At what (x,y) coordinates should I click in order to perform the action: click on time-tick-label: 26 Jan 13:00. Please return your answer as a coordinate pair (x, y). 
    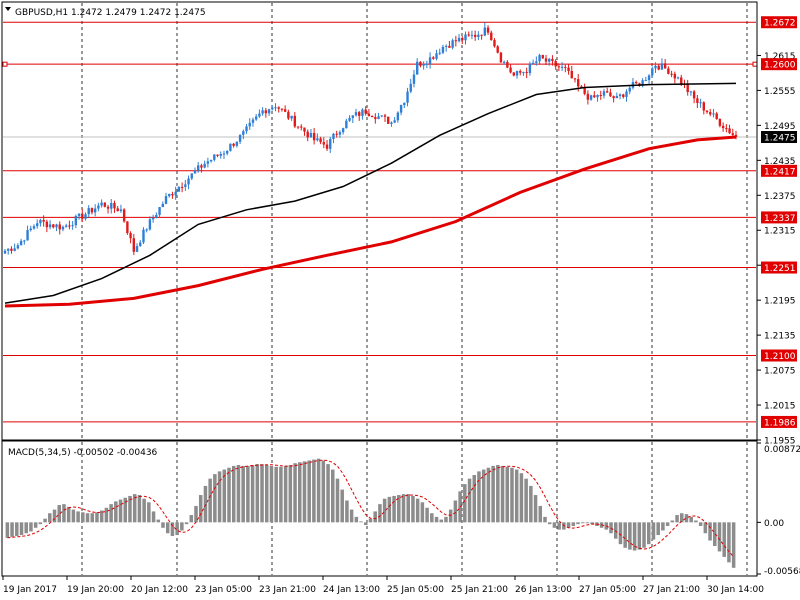
    Looking at the image, I should click on (543, 590).